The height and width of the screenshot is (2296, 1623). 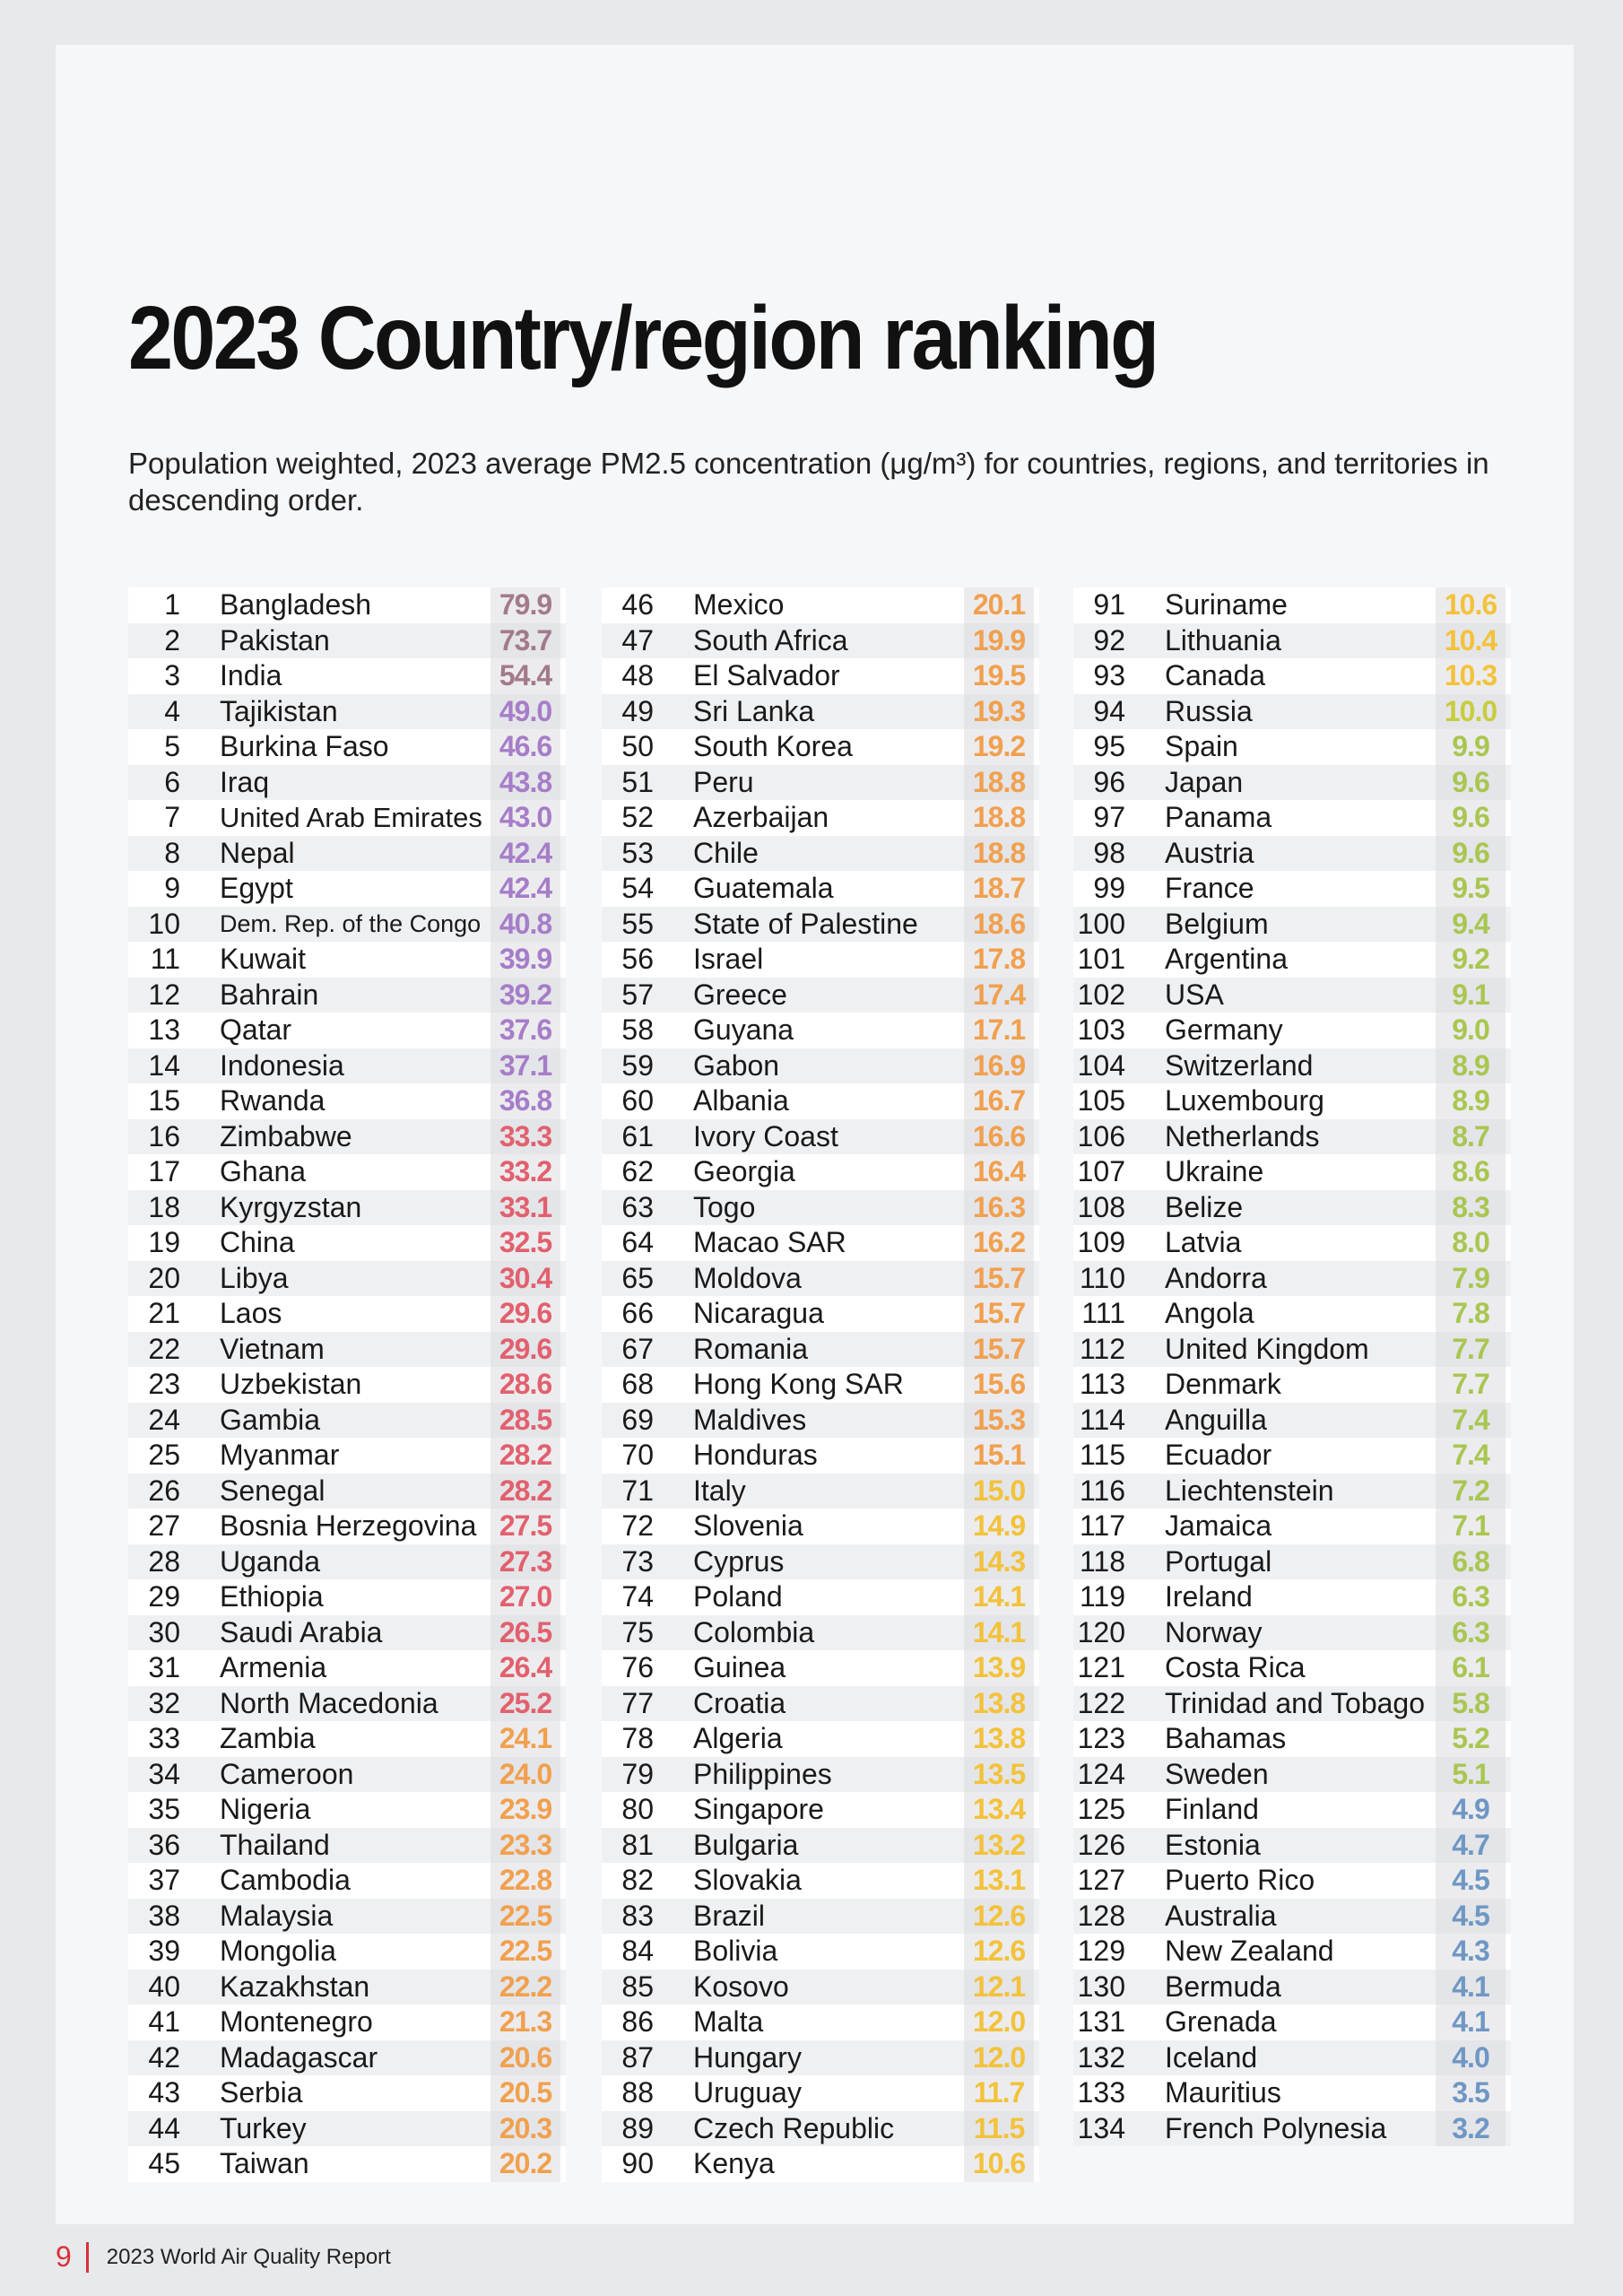 I want to click on rank: 13, so click(x=164, y=1030).